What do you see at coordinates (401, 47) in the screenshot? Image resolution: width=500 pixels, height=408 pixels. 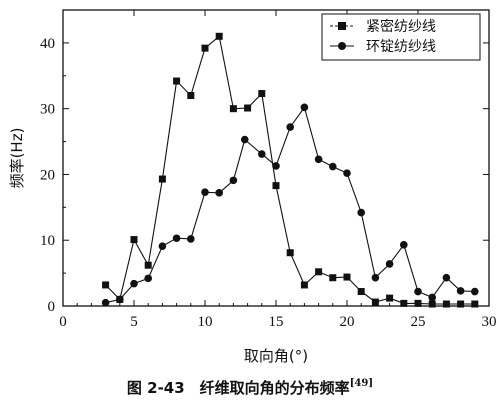 I see `legend-label-series-2: 环锭纺纱线` at bounding box center [401, 47].